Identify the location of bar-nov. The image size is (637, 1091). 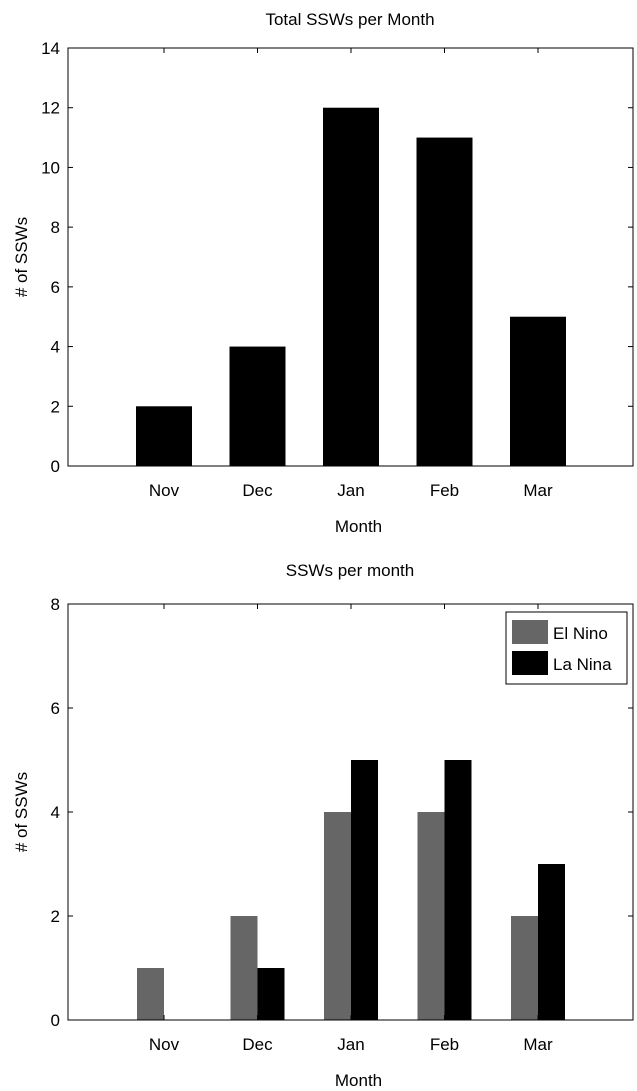
(164, 436).